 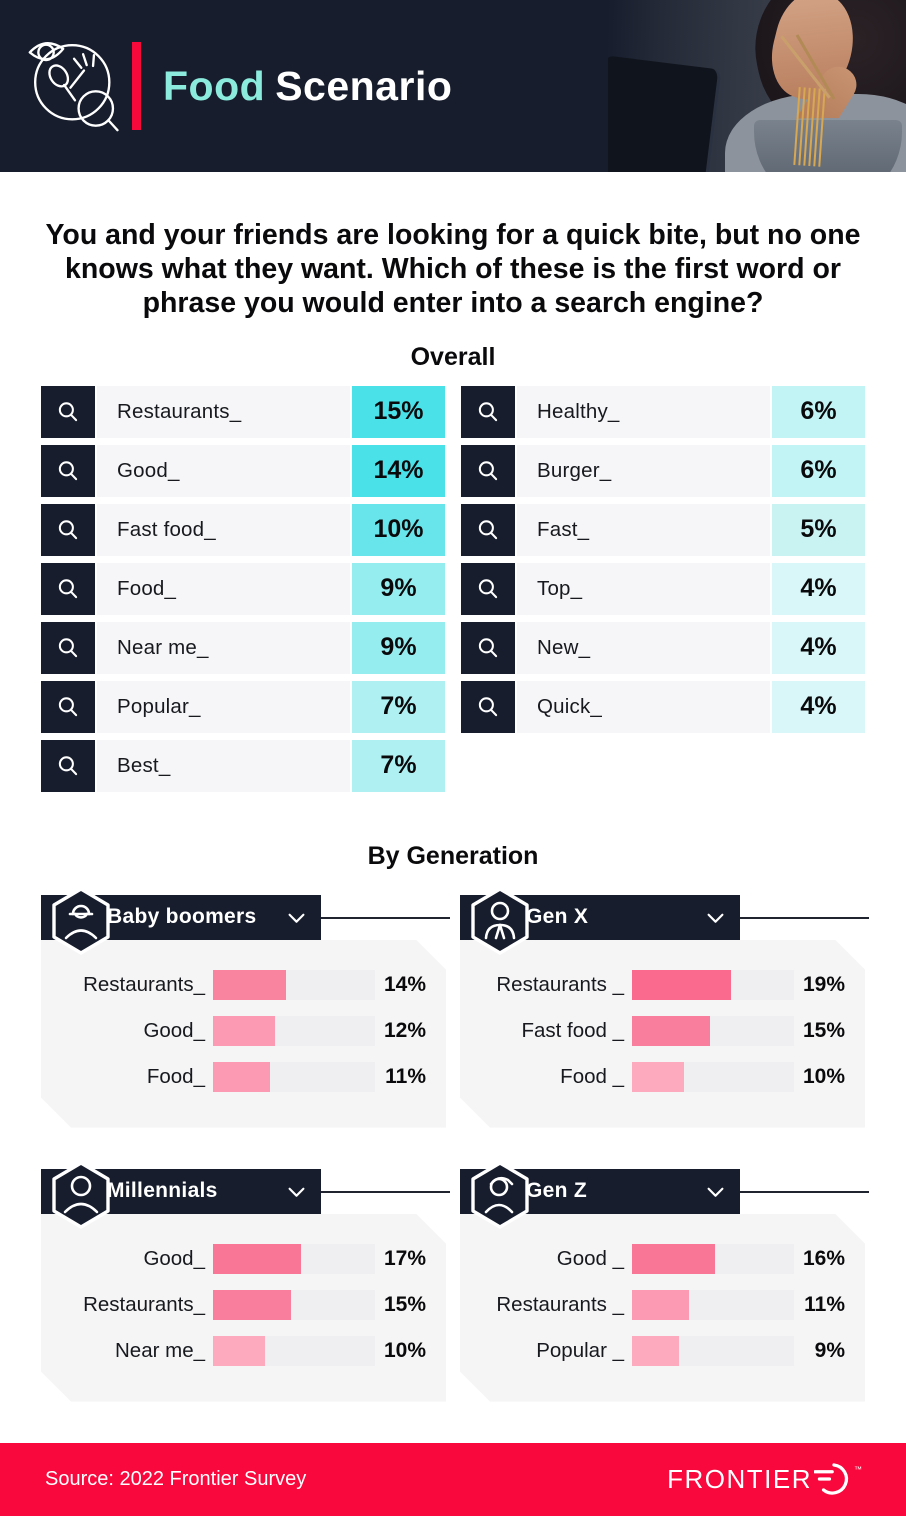 What do you see at coordinates (818, 411) in the screenshot?
I see `search-term-value: 6%` at bounding box center [818, 411].